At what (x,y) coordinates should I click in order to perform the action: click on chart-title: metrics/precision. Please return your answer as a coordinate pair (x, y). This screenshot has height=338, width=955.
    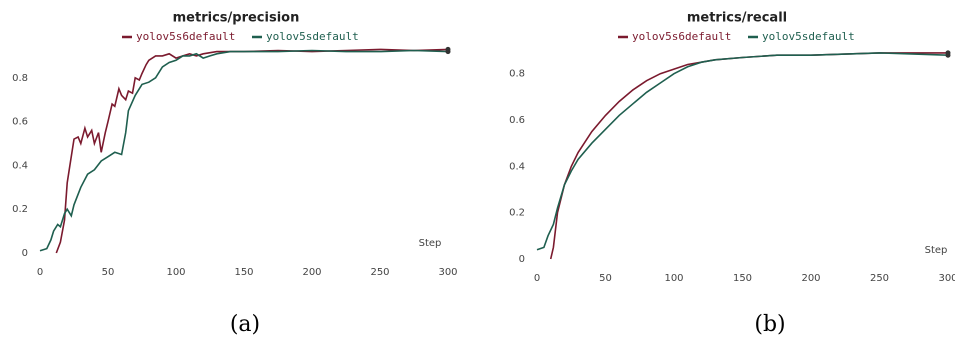
    Looking at the image, I should click on (236, 18).